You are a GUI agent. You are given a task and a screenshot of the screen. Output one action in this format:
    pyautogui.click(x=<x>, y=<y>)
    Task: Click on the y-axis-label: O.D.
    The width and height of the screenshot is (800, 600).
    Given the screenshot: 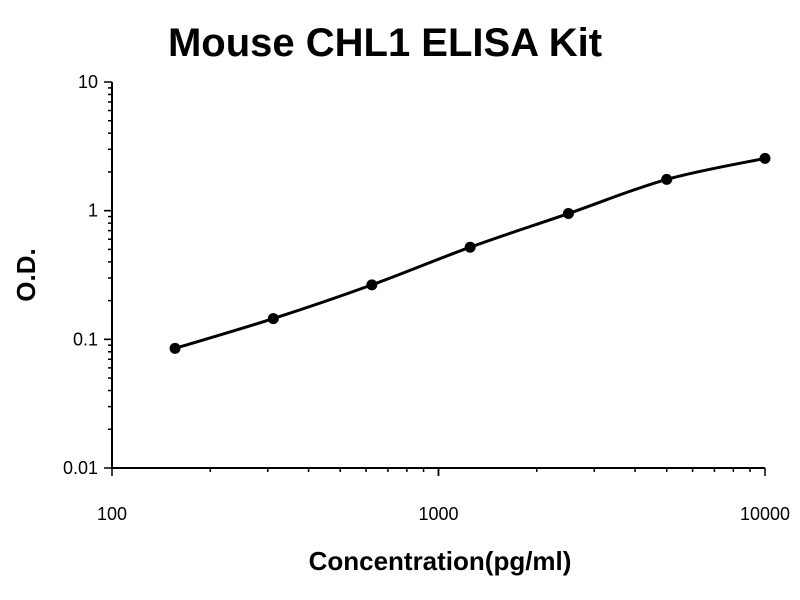 What is the action you would take?
    pyautogui.click(x=26, y=274)
    